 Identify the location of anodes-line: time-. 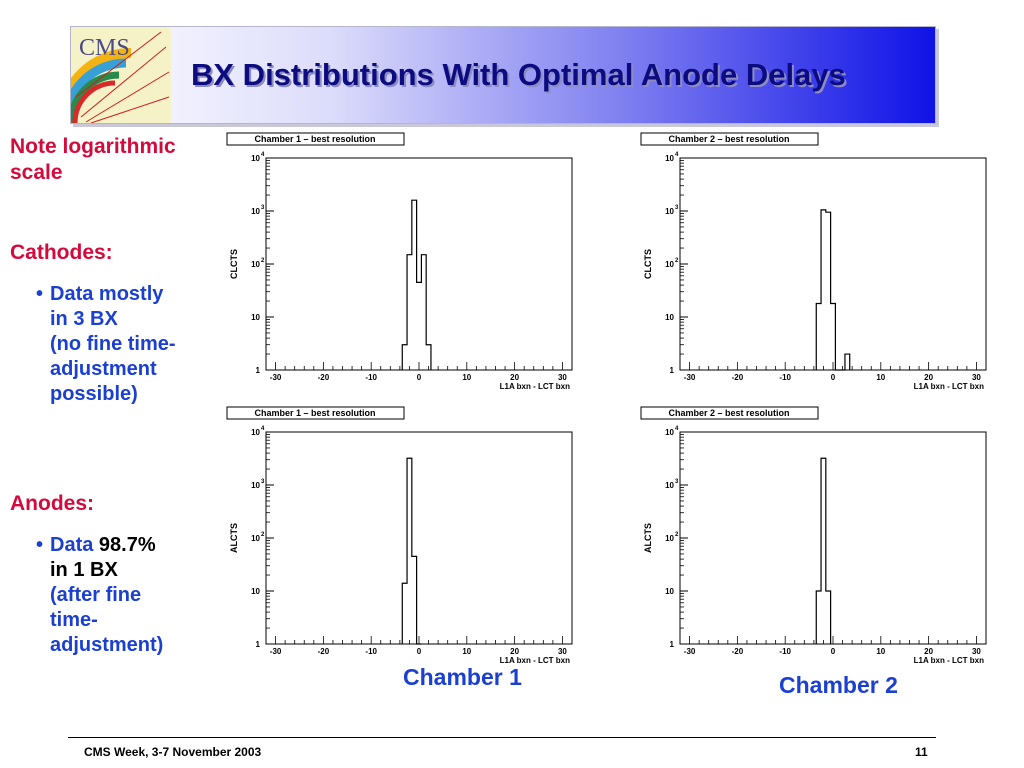
(74, 620).